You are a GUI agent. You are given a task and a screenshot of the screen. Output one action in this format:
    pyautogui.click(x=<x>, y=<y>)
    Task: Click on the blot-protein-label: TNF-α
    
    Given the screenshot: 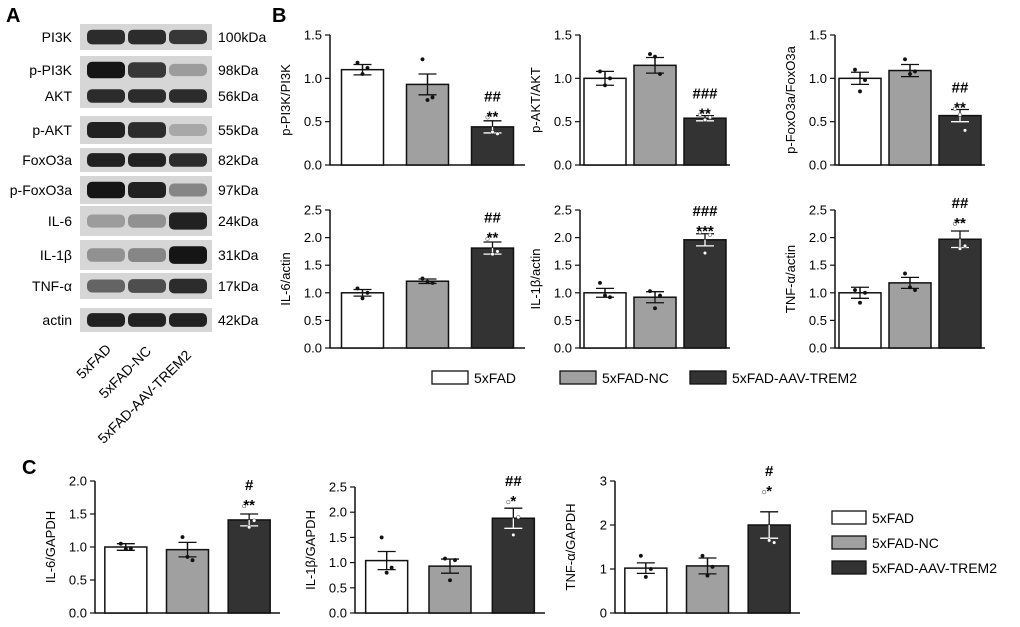 What is the action you would take?
    pyautogui.click(x=52, y=286)
    